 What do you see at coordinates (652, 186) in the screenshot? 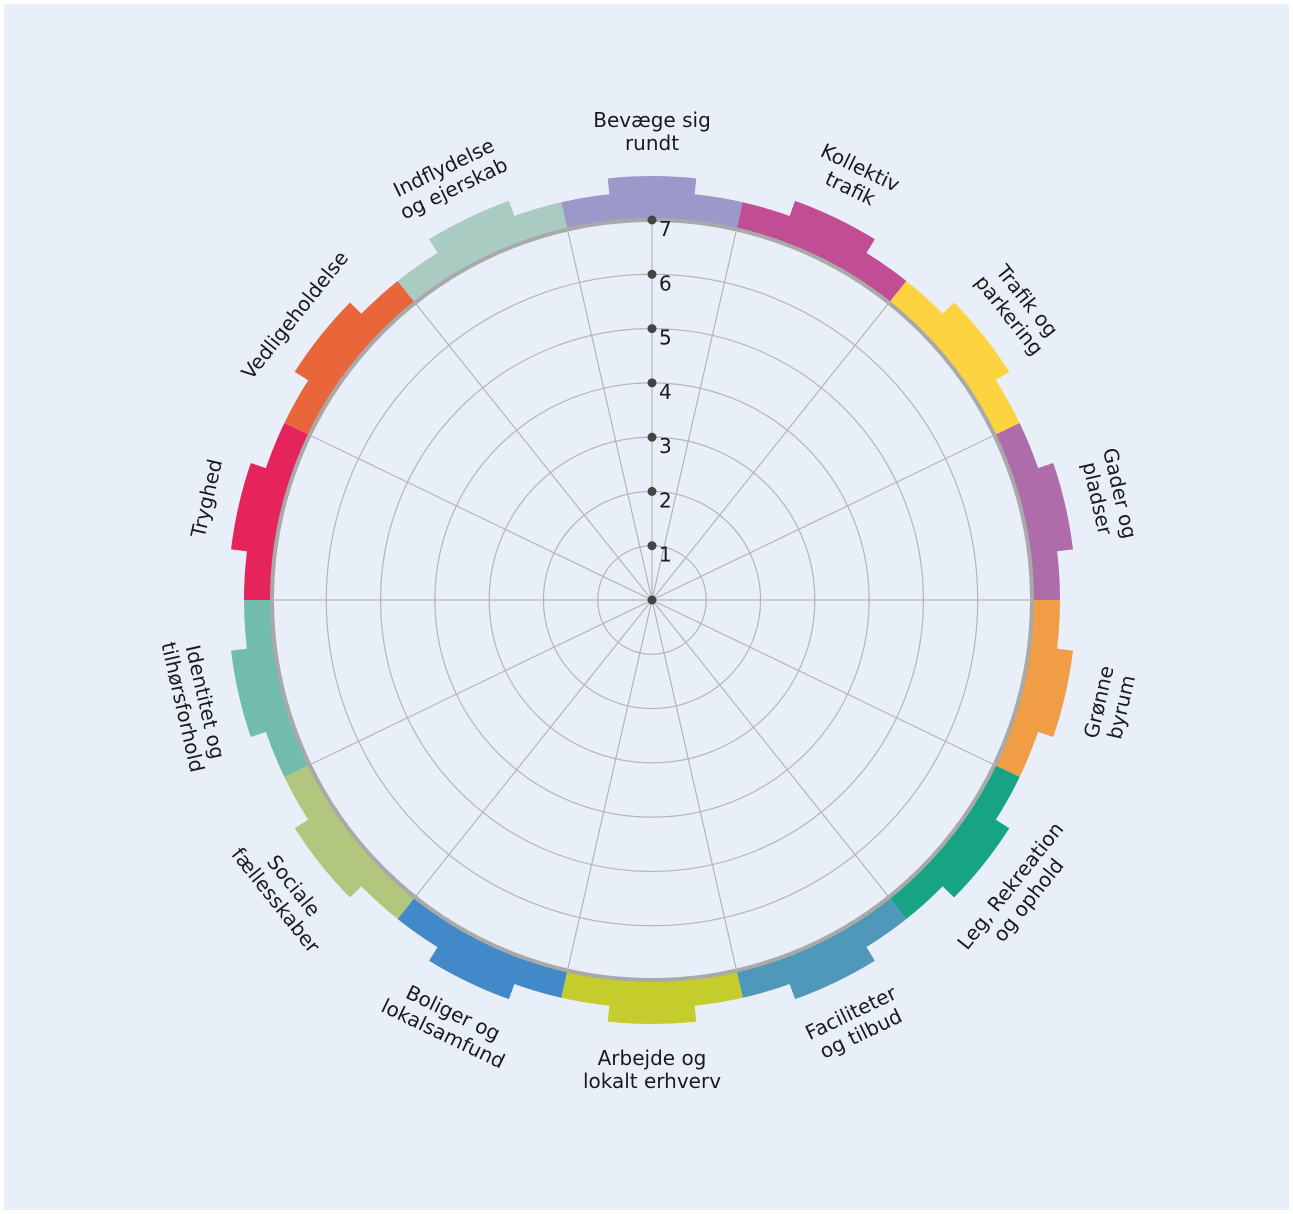
I see `category-band-tab-bevæge-sig-rundt` at bounding box center [652, 186].